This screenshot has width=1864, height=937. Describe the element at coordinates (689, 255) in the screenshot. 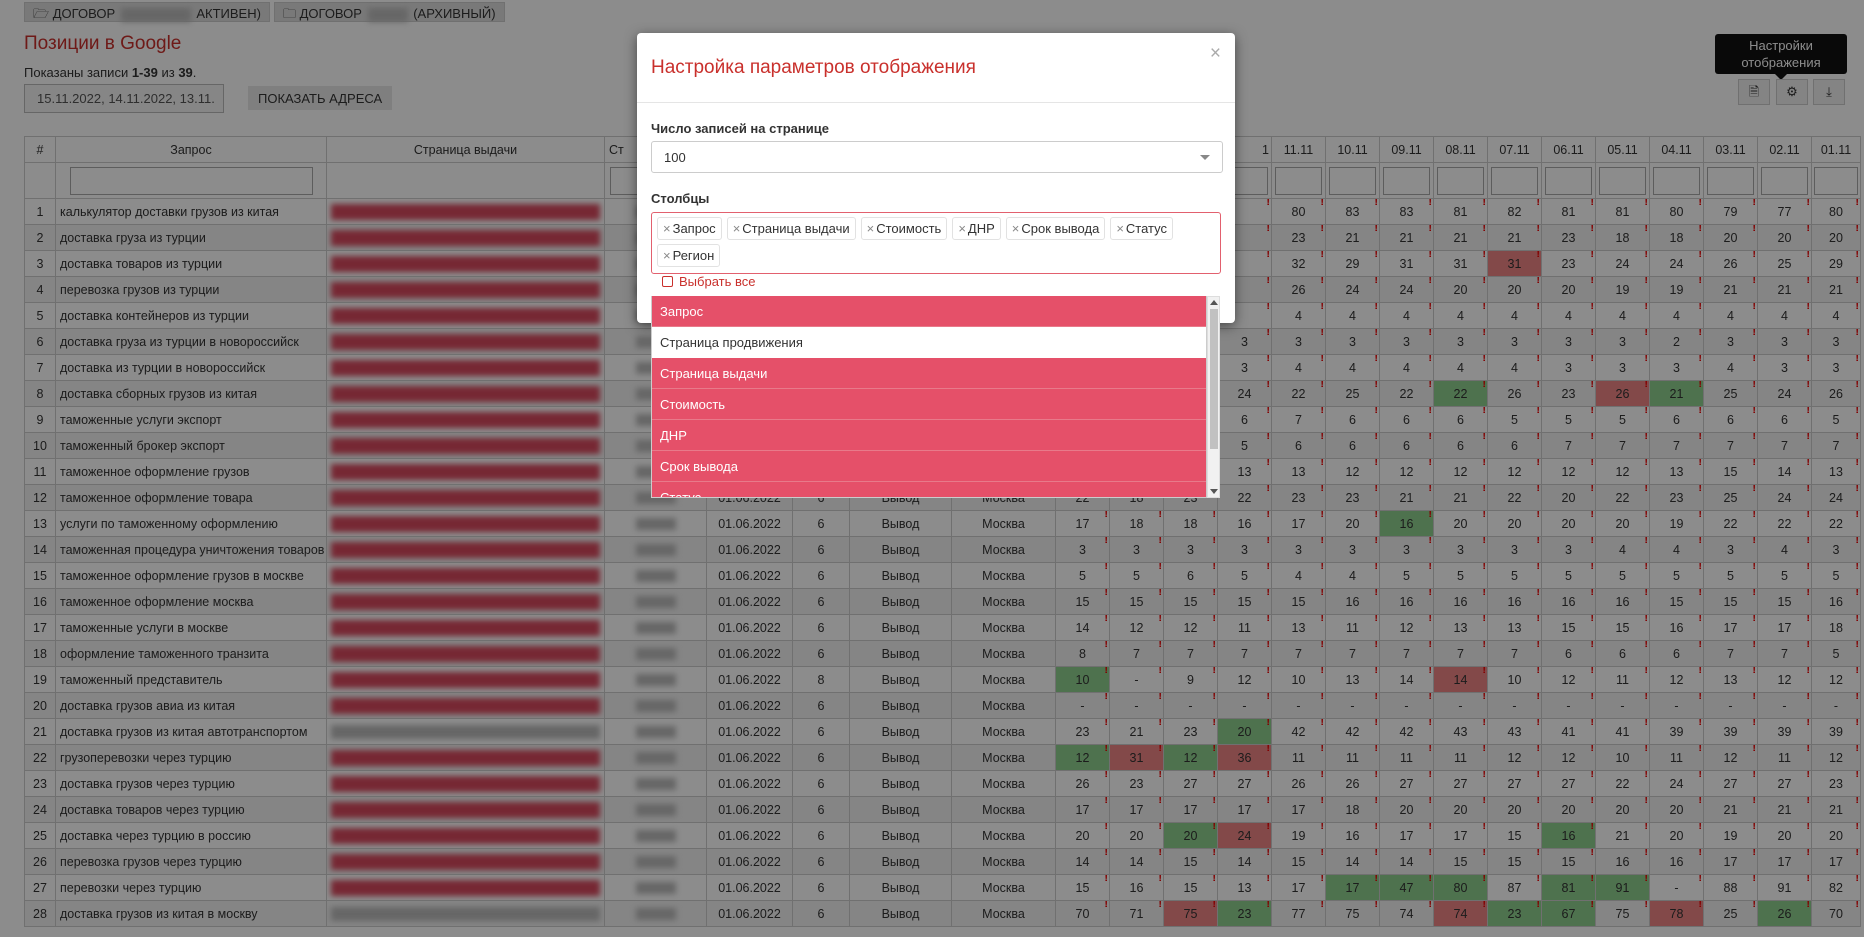

I see `column-tag: × Регион` at that location.